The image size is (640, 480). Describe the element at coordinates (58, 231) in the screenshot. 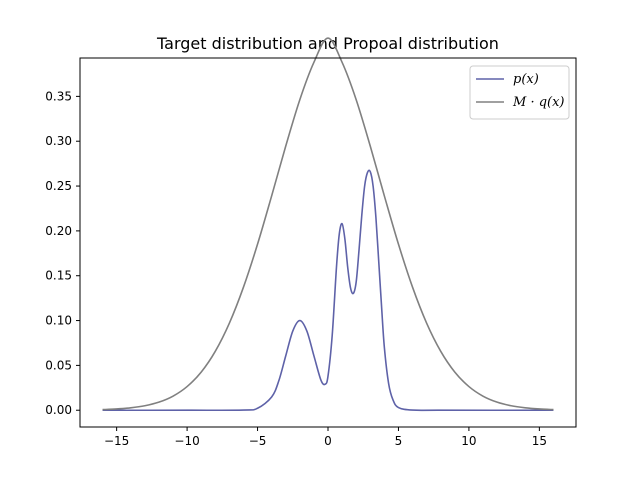

I see `y-tick-label: 0.20` at that location.